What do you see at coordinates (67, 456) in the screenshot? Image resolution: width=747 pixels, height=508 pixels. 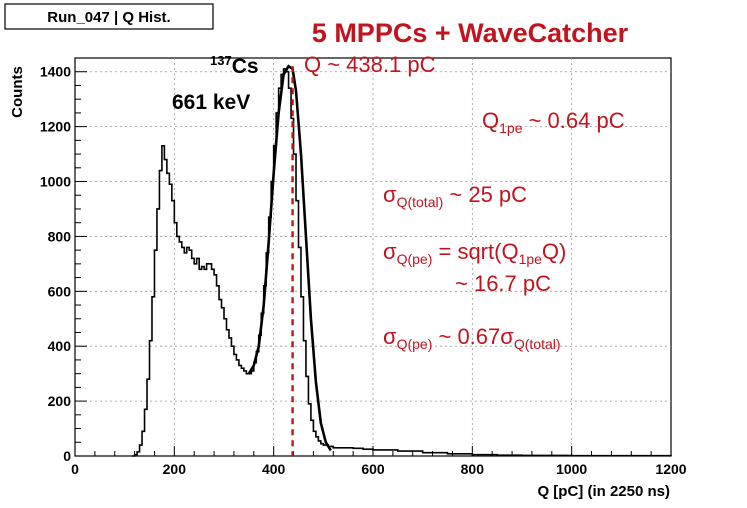 I see `y-tick-label: 0` at bounding box center [67, 456].